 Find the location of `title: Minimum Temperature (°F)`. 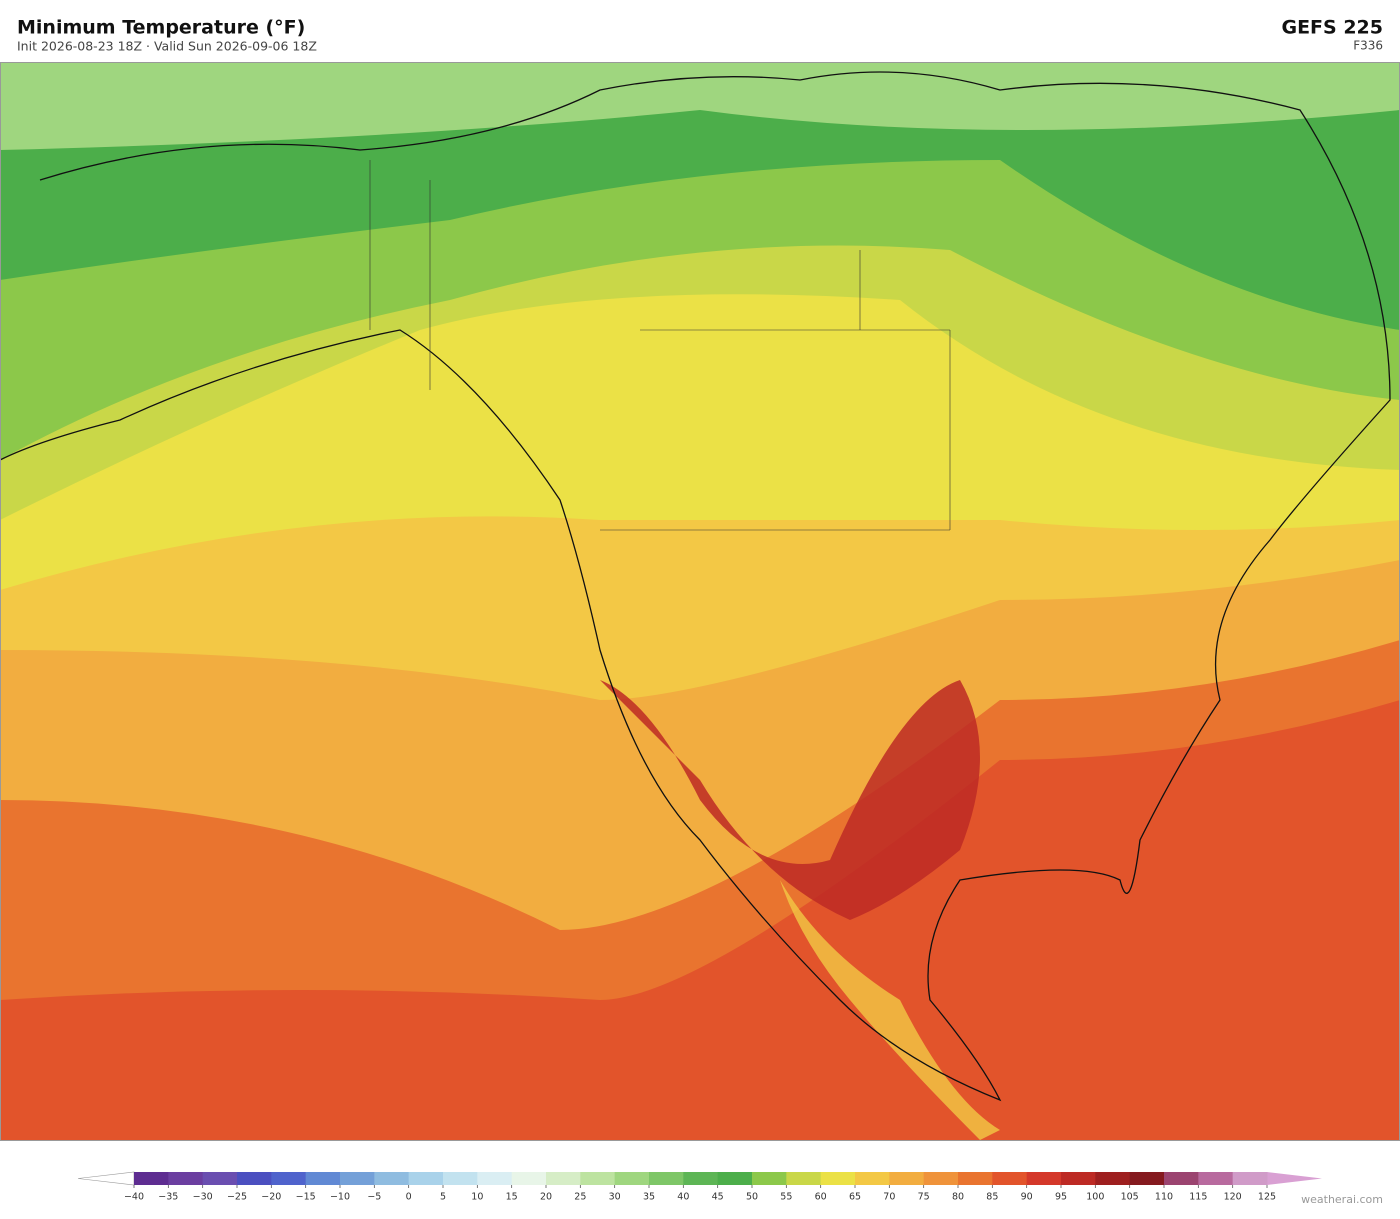

title: Minimum Temperature (°F) is located at coordinates (161, 28).